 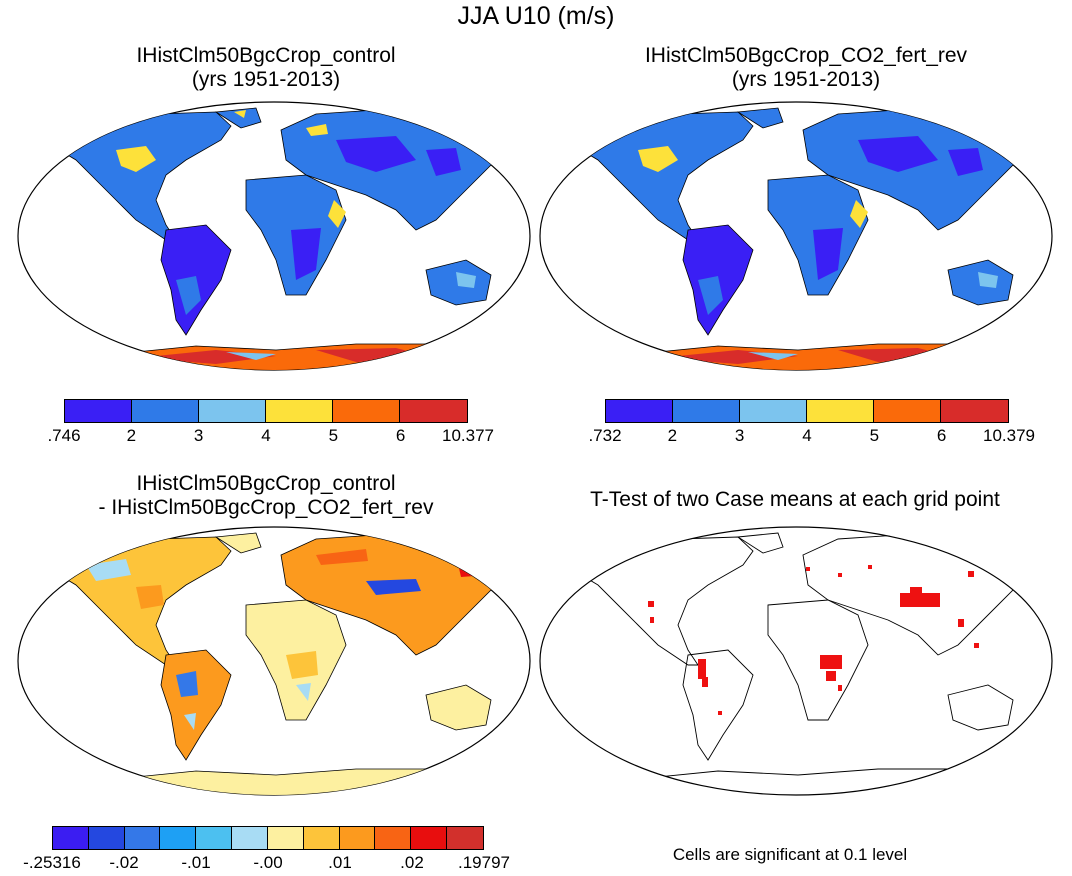 What do you see at coordinates (268, 862) in the screenshot?
I see `colorbar-label: -.00` at bounding box center [268, 862].